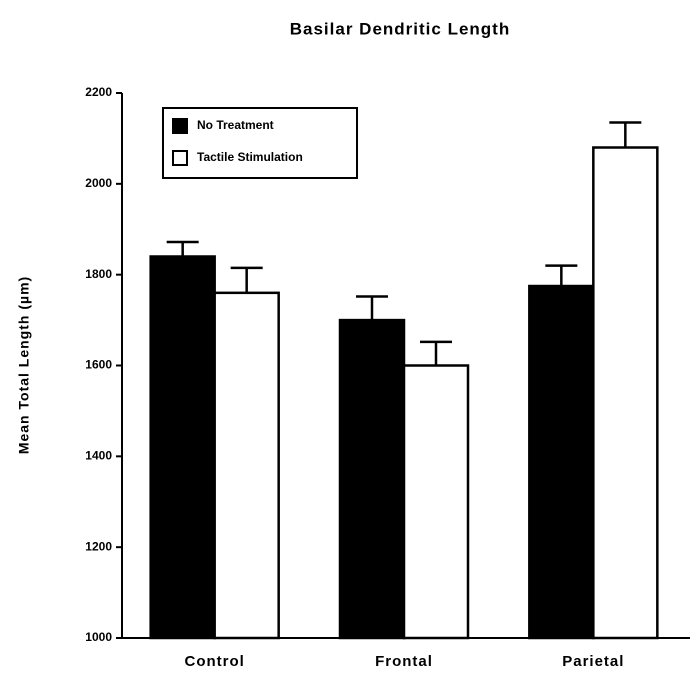 The width and height of the screenshot is (691, 675). What do you see at coordinates (593, 661) in the screenshot?
I see `x-tick-label: Parietal` at bounding box center [593, 661].